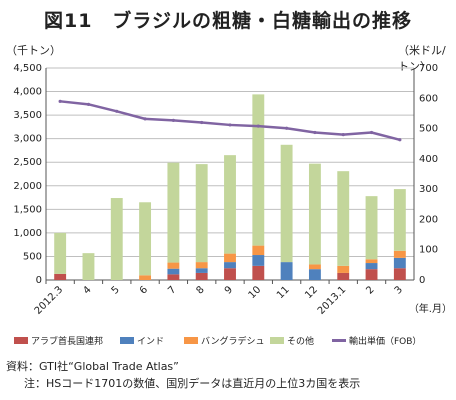 The width and height of the screenshot is (456, 400). What do you see at coordinates (370, 290) in the screenshot?
I see `x-tick-label: 2` at bounding box center [370, 290].